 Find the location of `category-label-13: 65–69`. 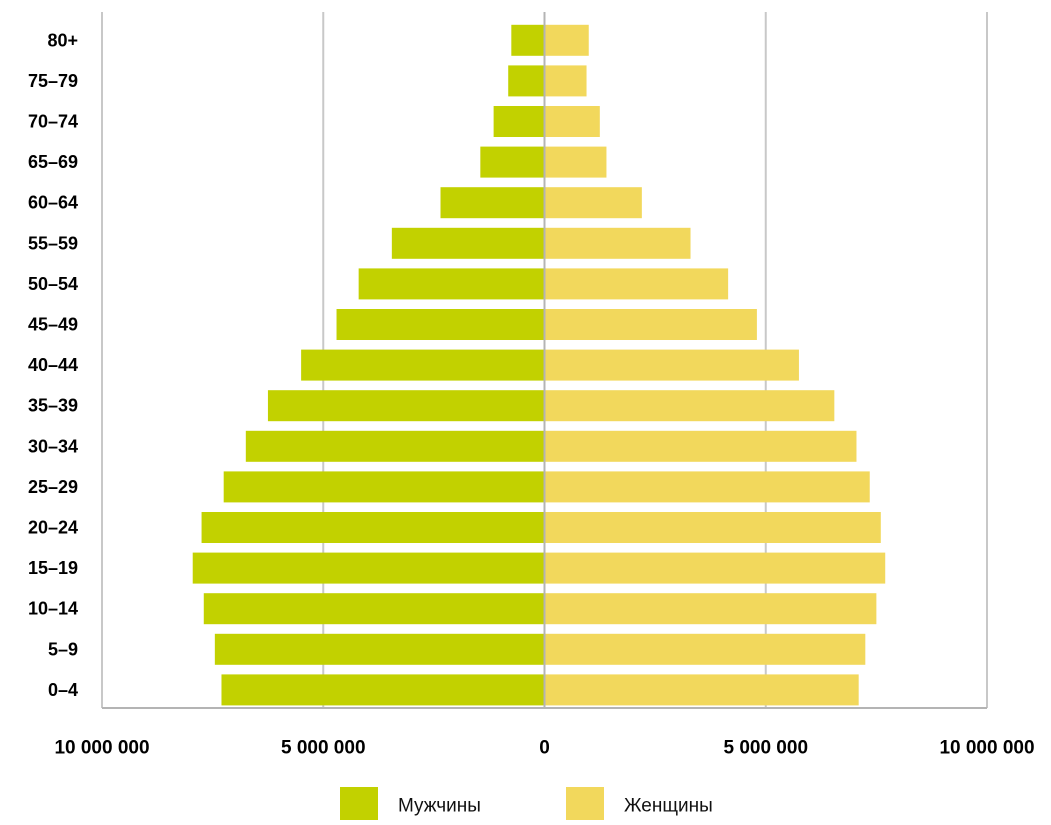

category-label-13: 65–69 is located at coordinates (53, 162).